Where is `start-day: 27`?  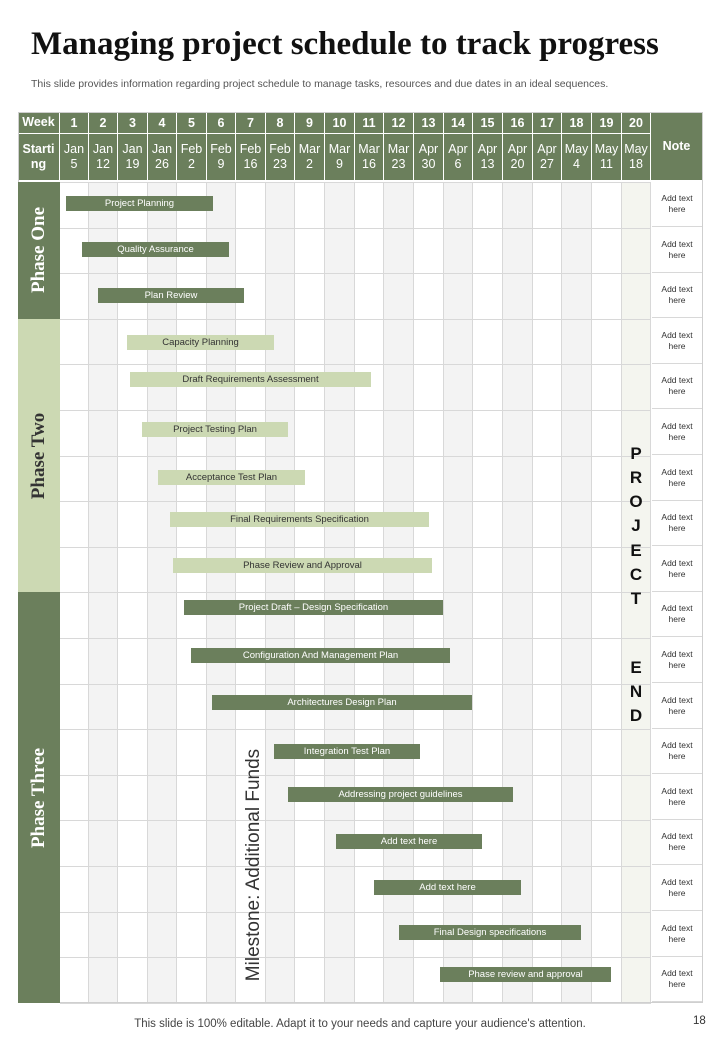 start-day: 27 is located at coordinates (547, 164).